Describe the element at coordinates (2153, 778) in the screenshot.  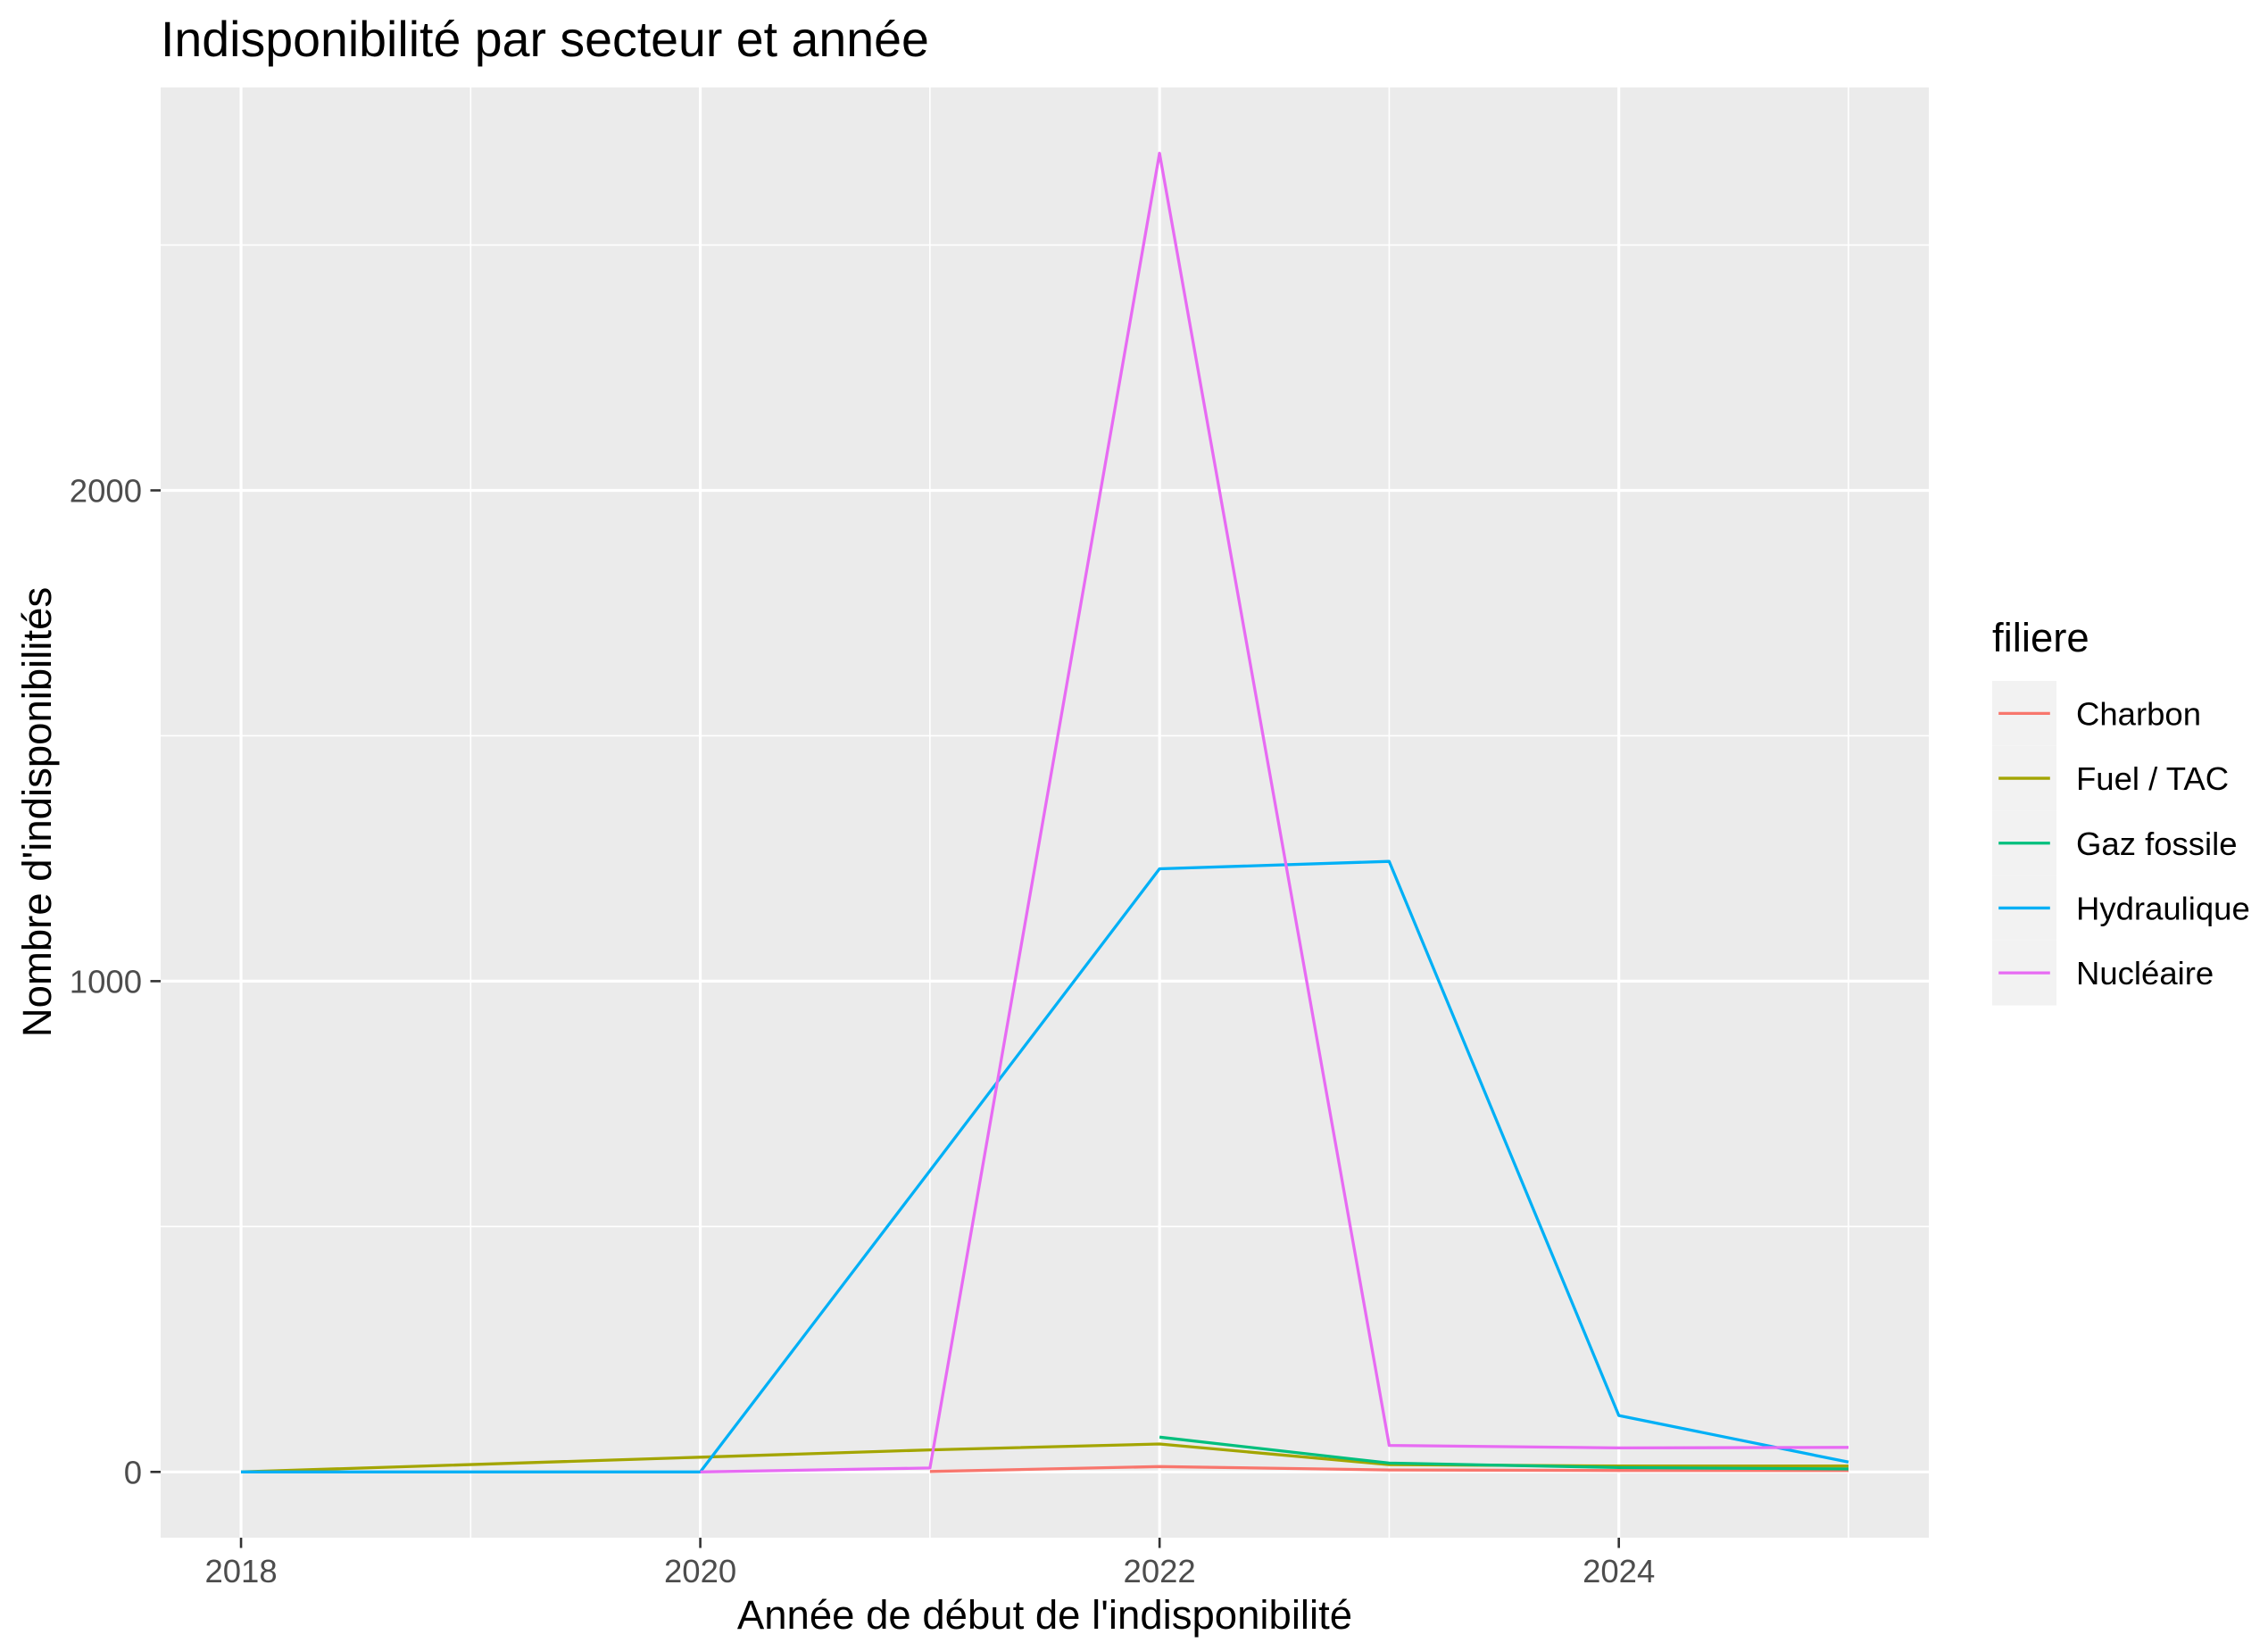
I see `legend-label-fuel-tac: Fuel / TAC` at that location.